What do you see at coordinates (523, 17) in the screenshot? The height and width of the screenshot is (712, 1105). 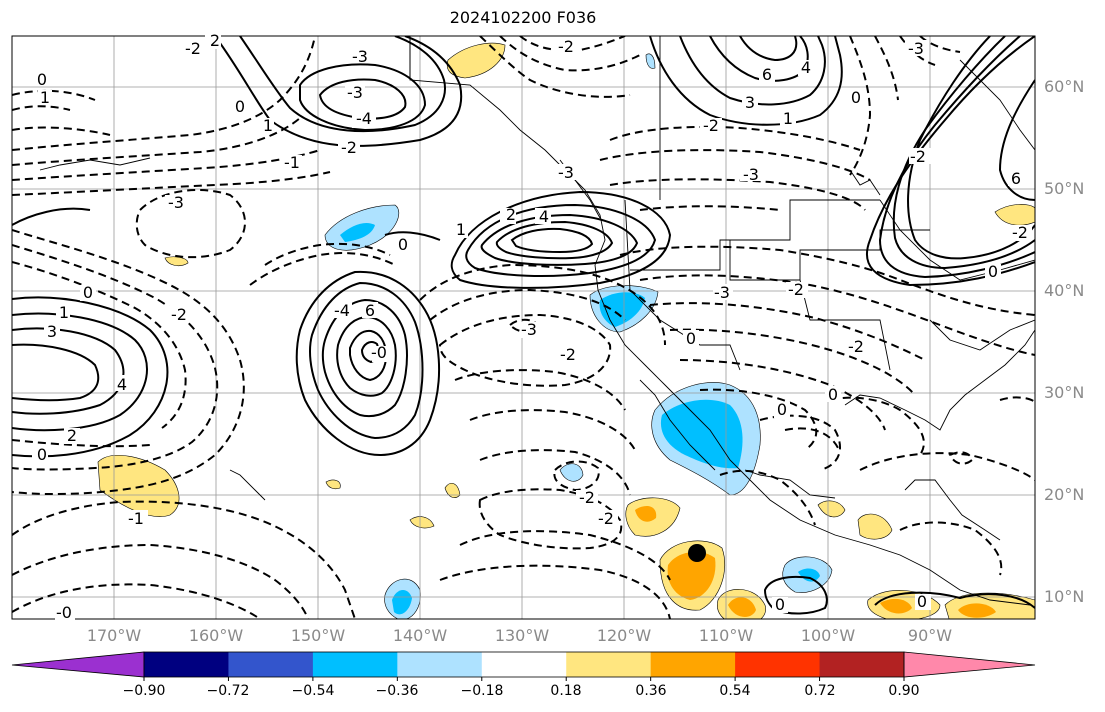 I see `map-title: 2024102200 F036` at bounding box center [523, 17].